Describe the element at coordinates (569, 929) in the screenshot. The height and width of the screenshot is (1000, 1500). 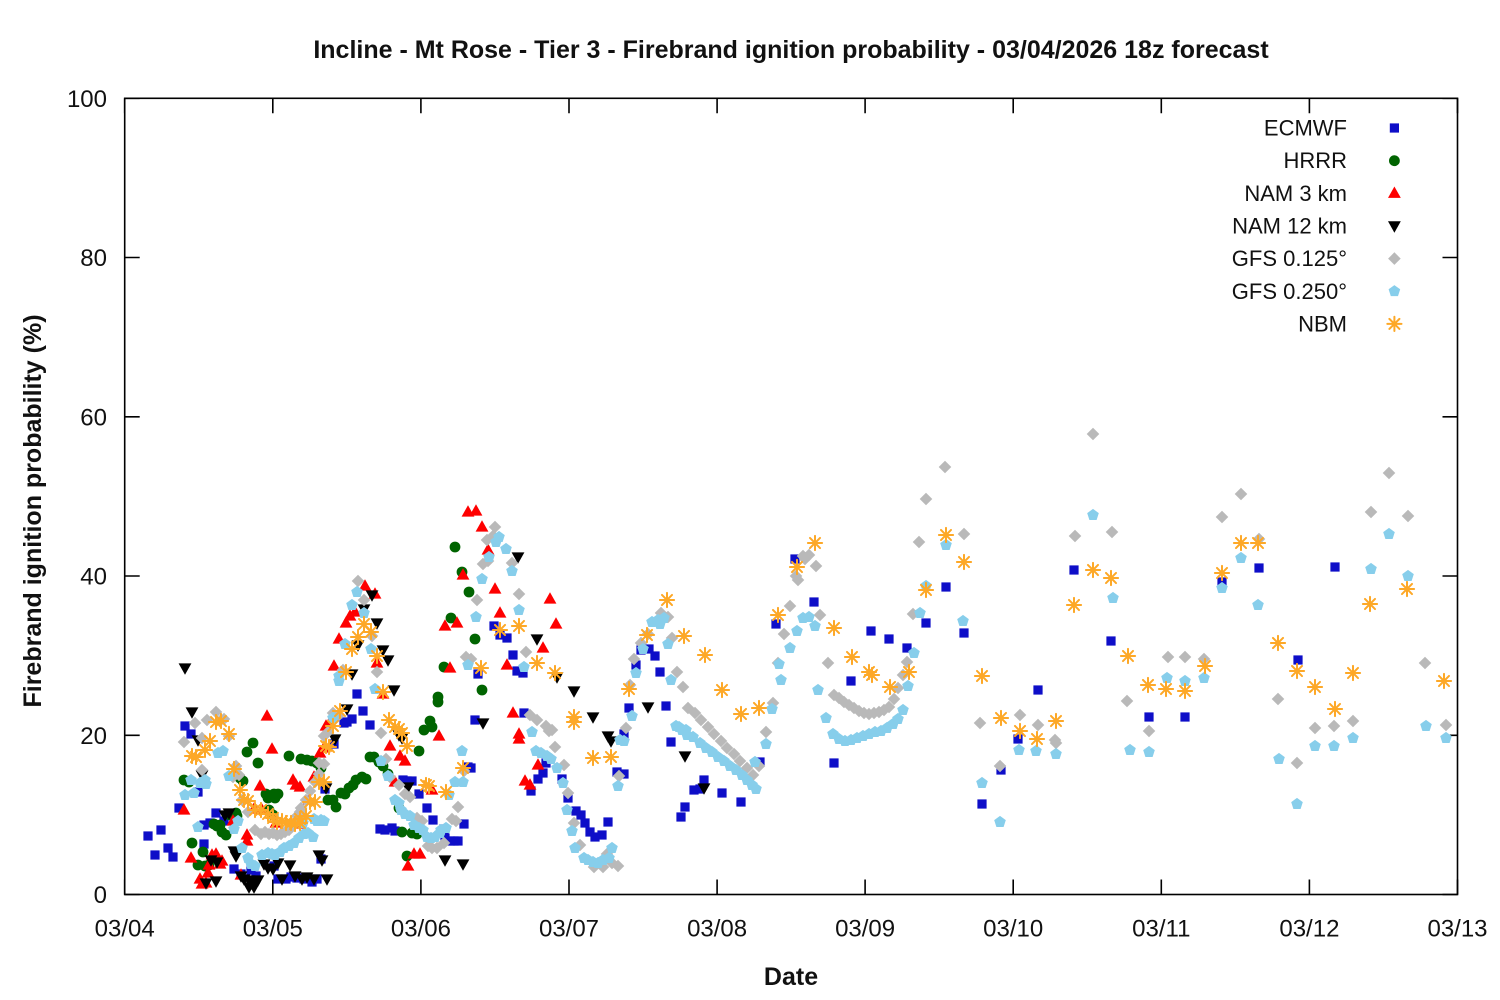
I see `svg-text: 03/07` at that location.